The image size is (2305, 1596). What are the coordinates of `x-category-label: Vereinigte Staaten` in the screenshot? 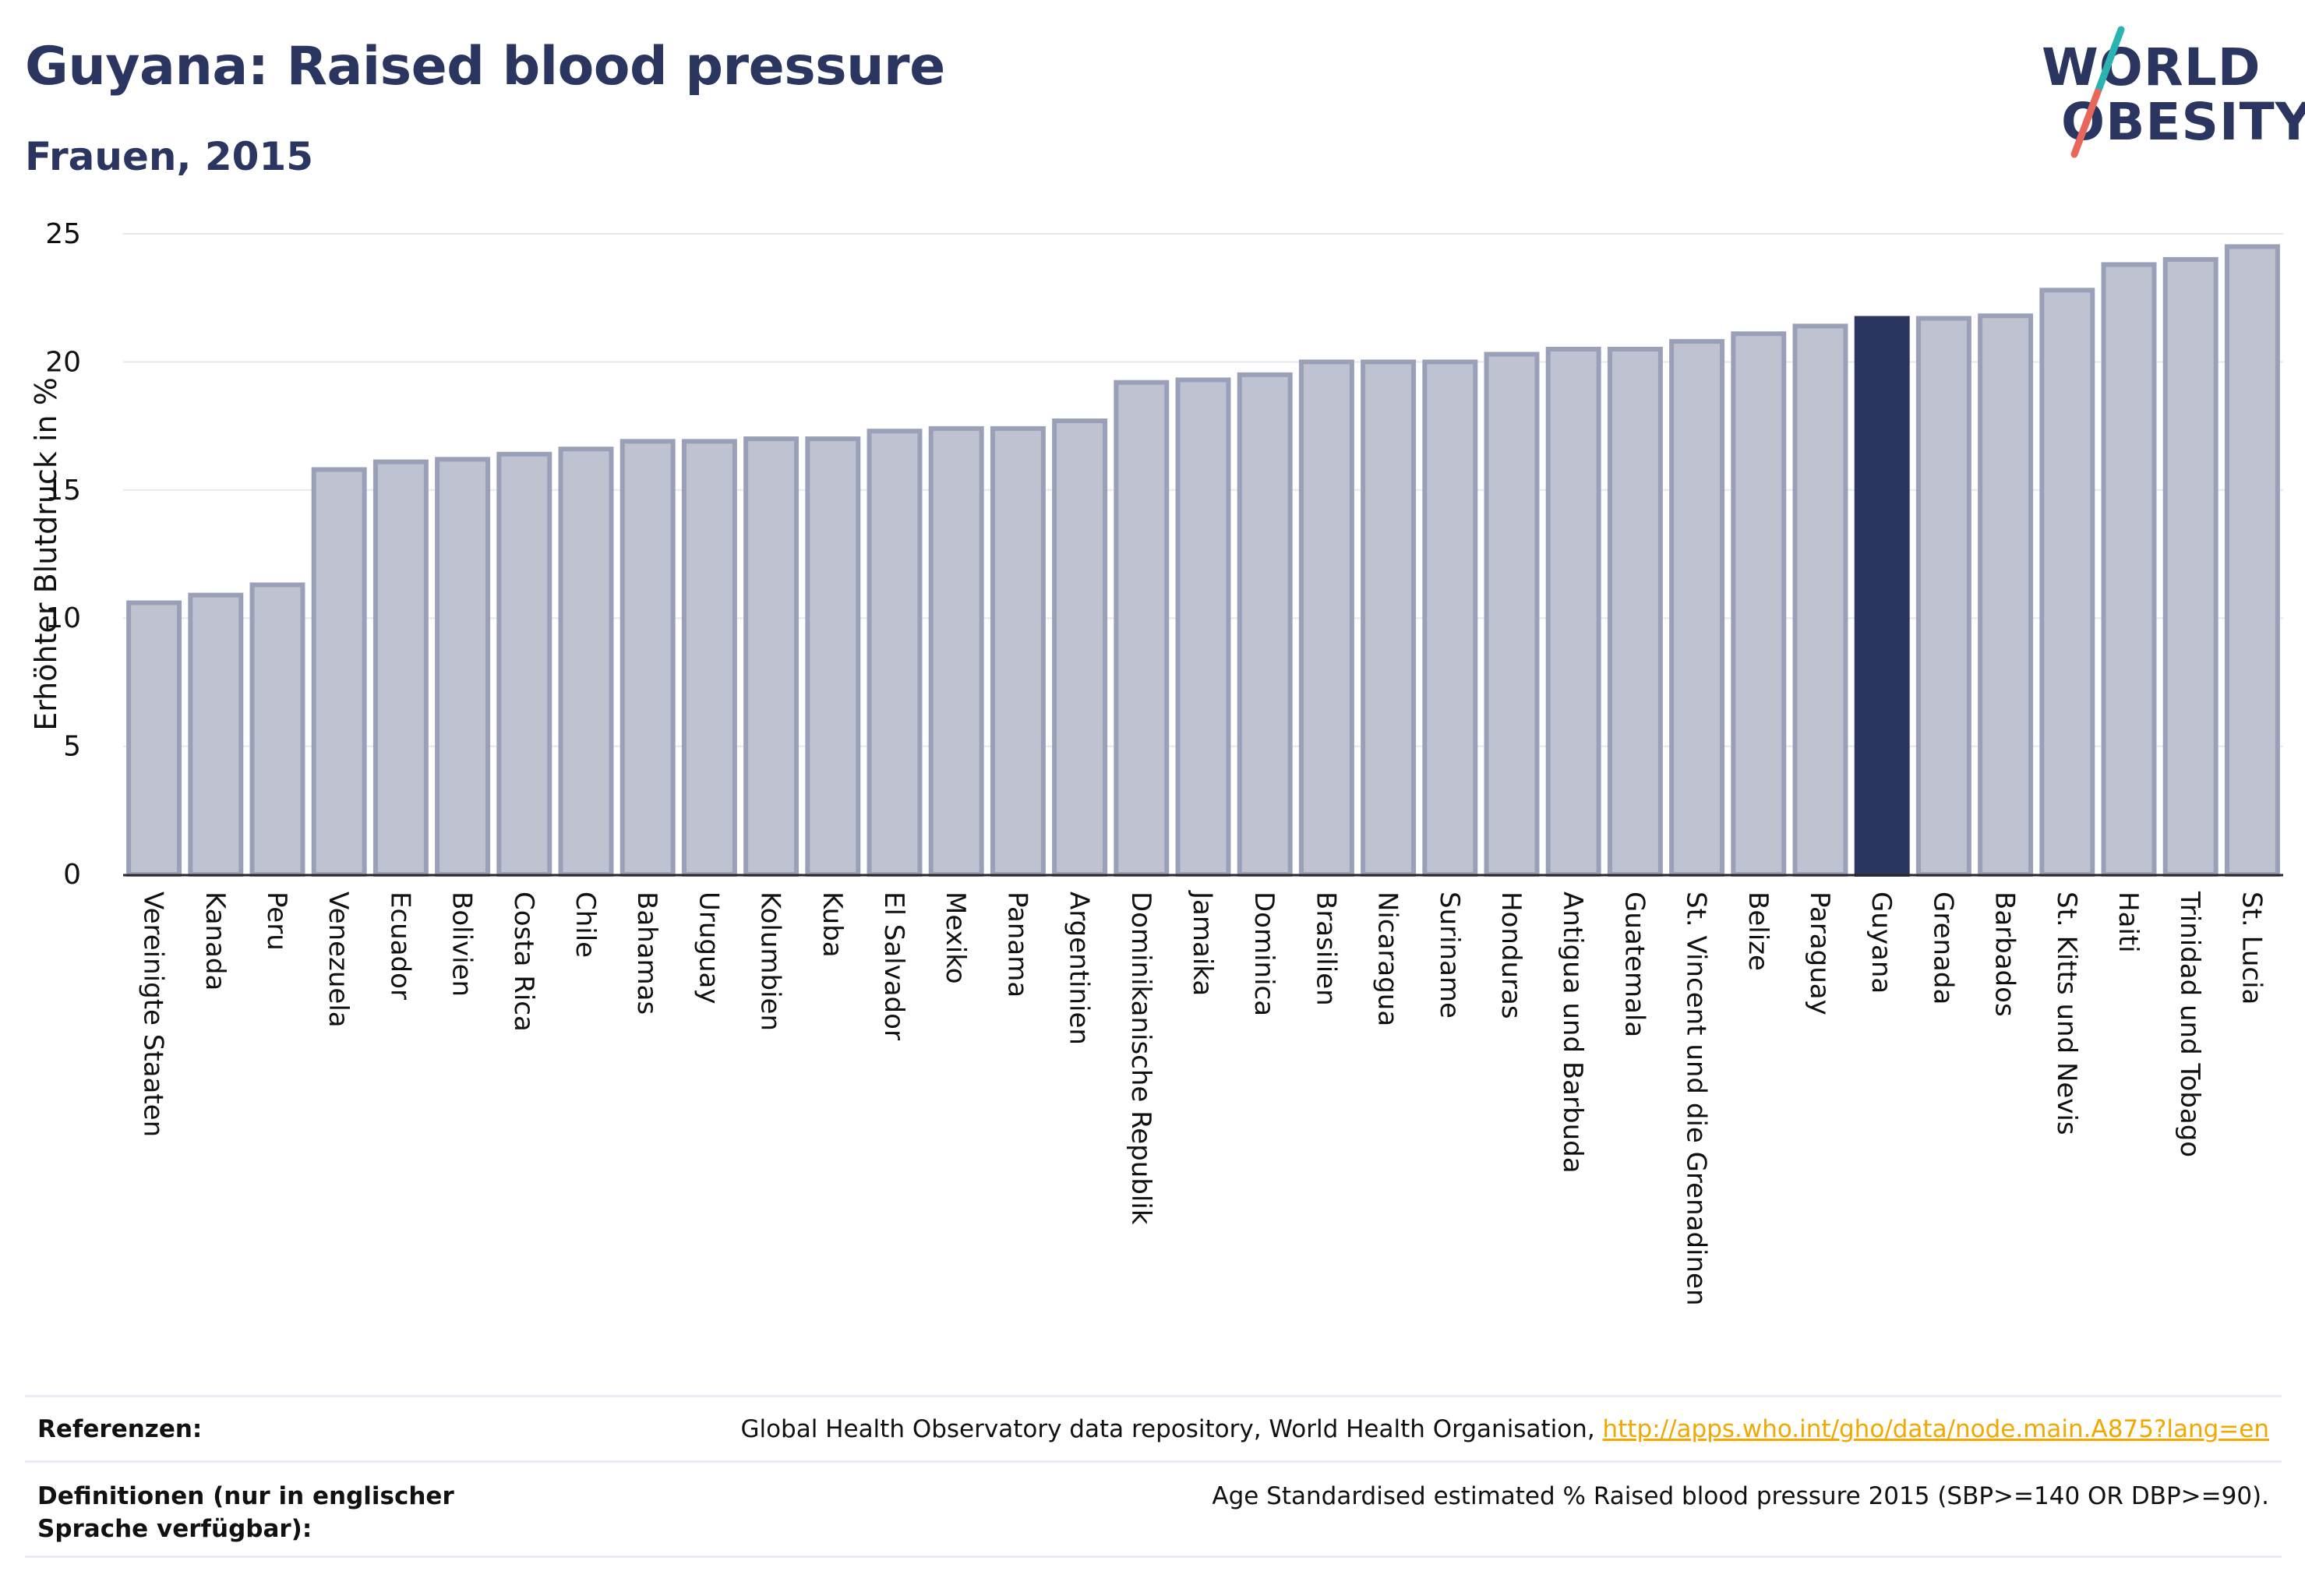 It's located at (153, 1014).